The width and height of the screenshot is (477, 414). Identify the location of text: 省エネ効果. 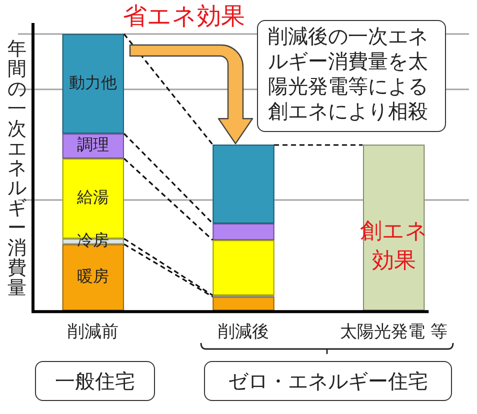
(184, 16).